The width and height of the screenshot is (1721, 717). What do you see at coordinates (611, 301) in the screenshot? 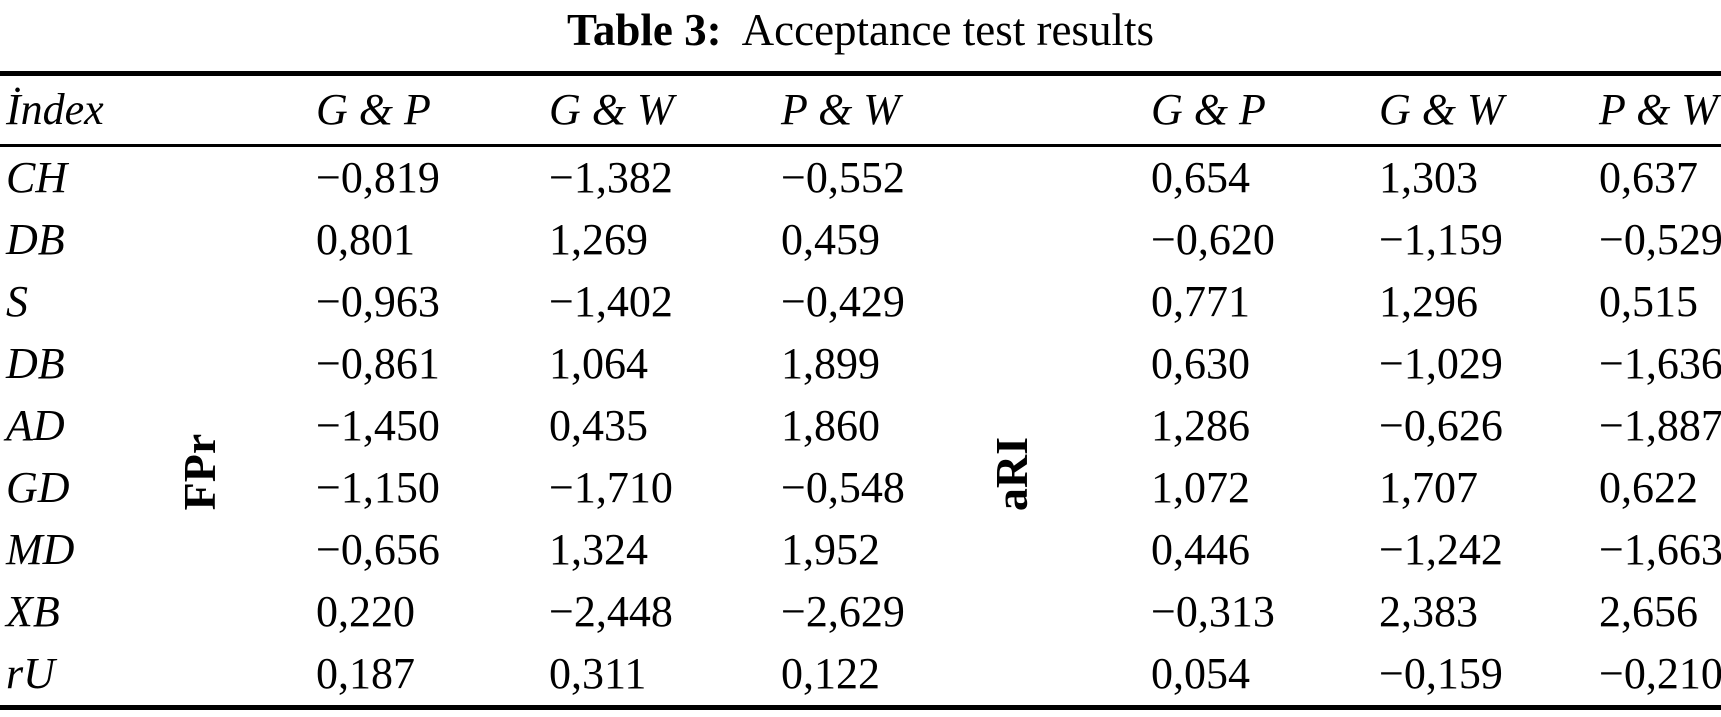
I see `cell-value: −1,402` at bounding box center [611, 301].